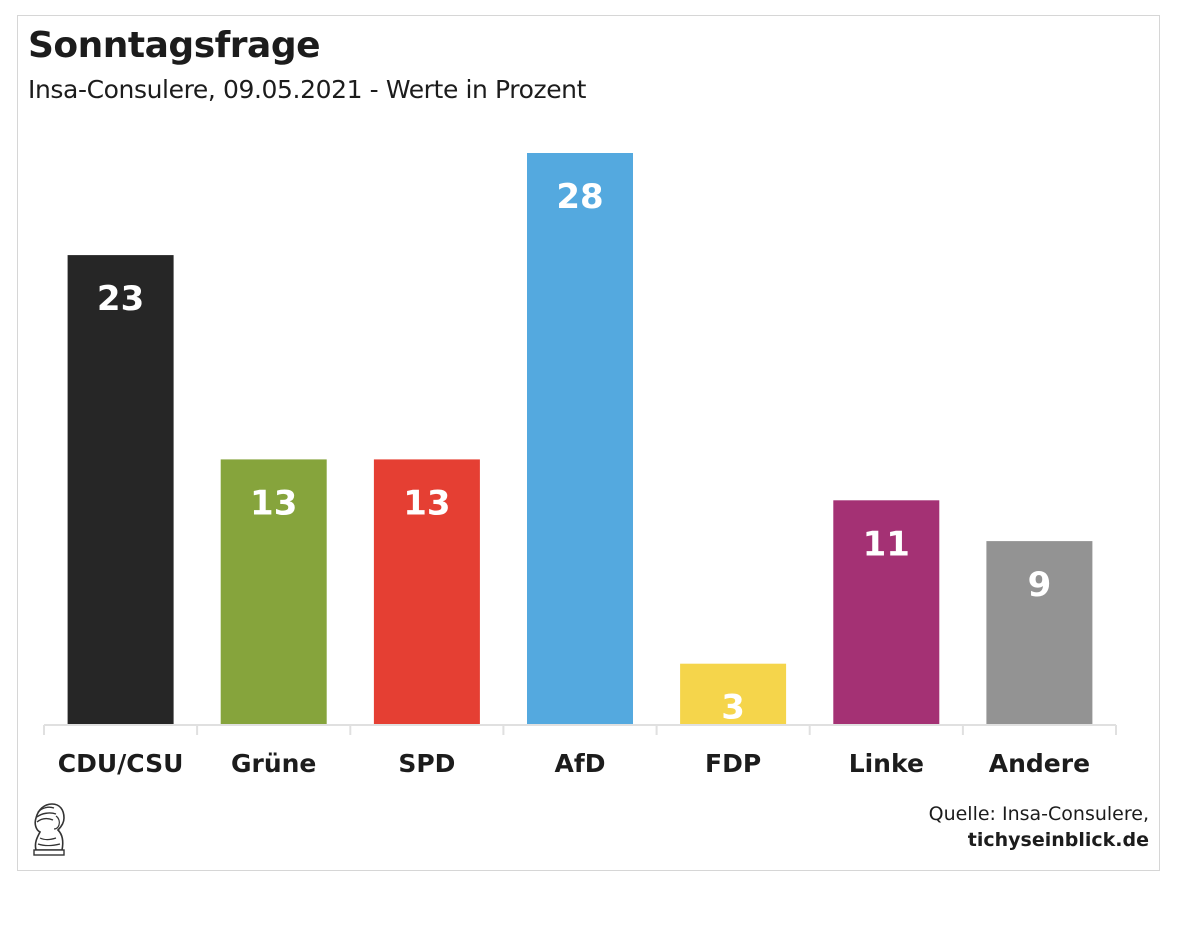 This screenshot has width=1200, height=941. Describe the element at coordinates (886, 763) in the screenshot. I see `x-tick-label: Linke` at that location.